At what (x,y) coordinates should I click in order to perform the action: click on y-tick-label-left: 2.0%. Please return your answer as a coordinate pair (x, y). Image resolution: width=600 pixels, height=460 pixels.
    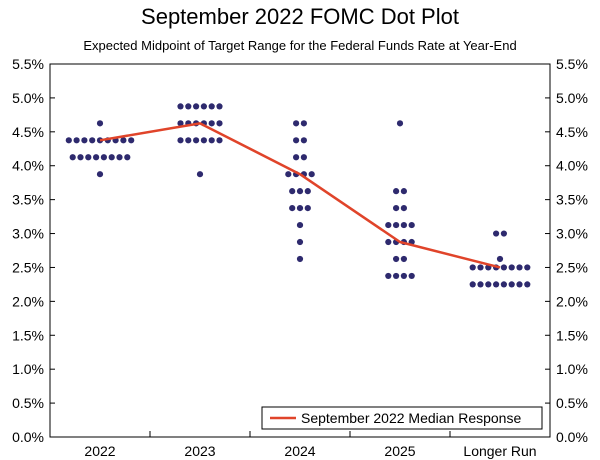
    Looking at the image, I should click on (28, 301).